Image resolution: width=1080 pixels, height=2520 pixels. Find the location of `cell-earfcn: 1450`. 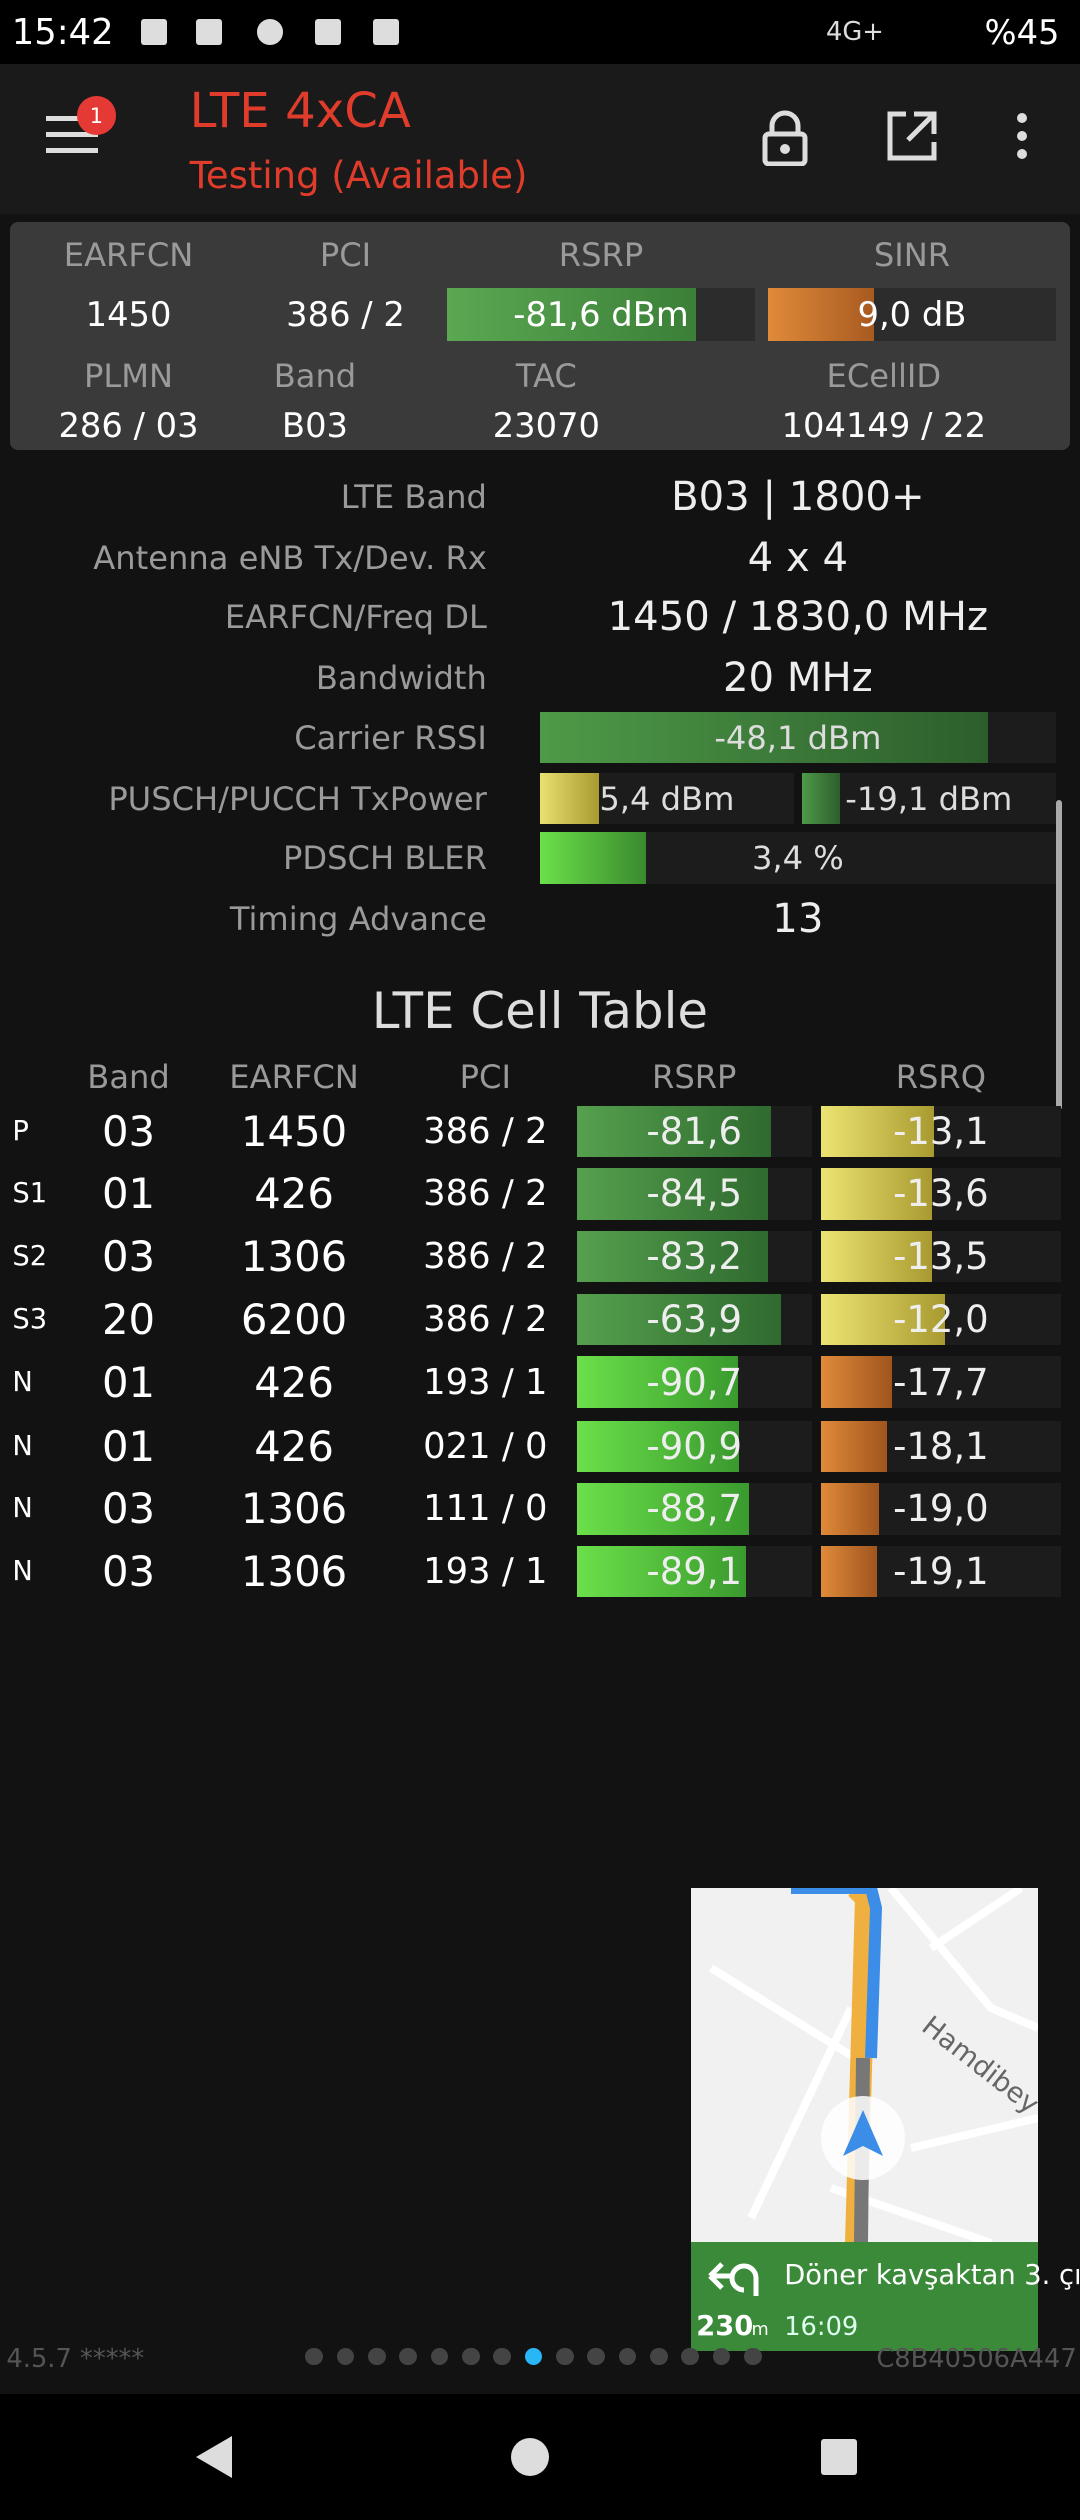

cell-earfcn: 1450 is located at coordinates (294, 1131).